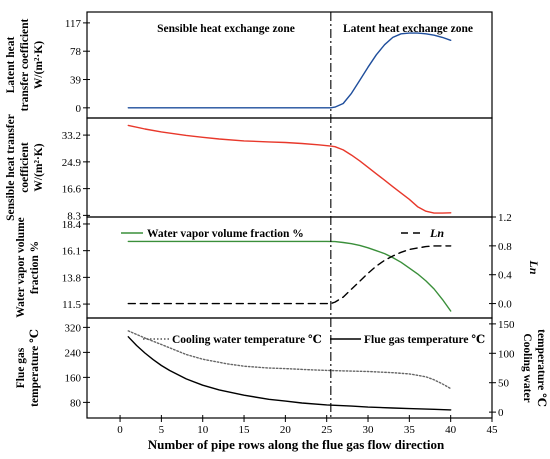 This screenshot has height=459, width=550. What do you see at coordinates (39, 65) in the screenshot?
I see `ylabel-latent-line-2: W/(m²·K)` at bounding box center [39, 65].